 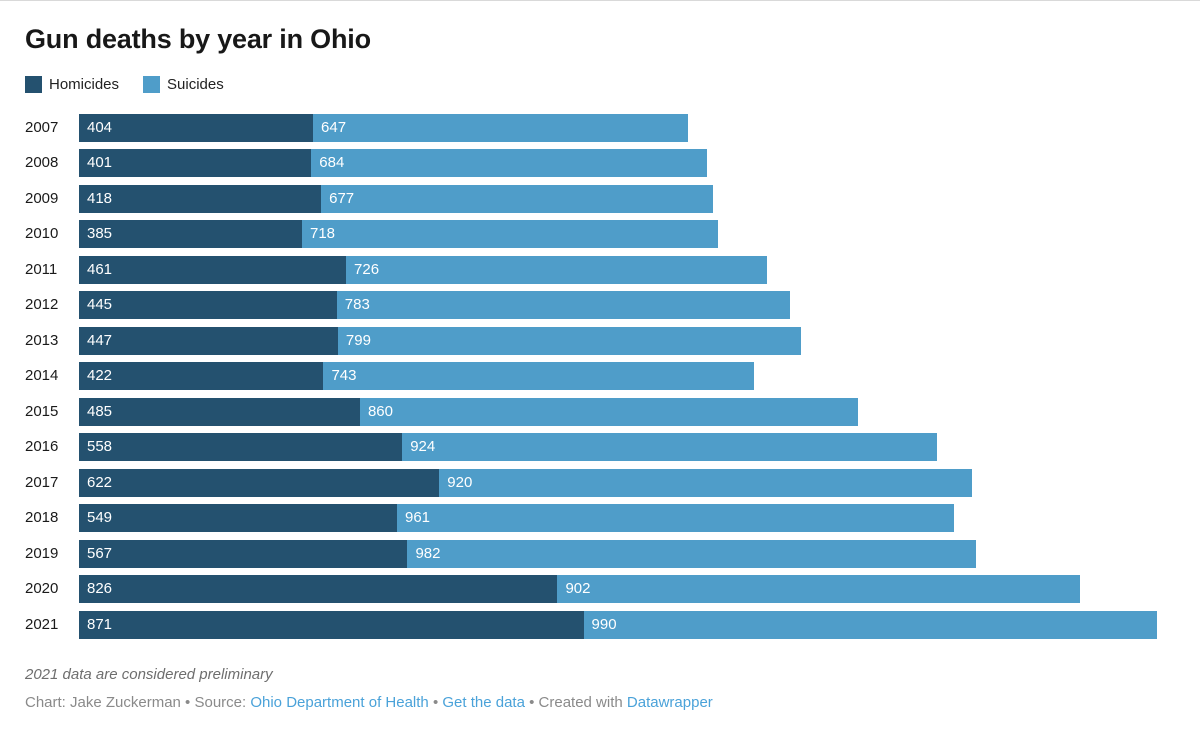 I want to click on year-label: 2016, so click(x=42, y=447).